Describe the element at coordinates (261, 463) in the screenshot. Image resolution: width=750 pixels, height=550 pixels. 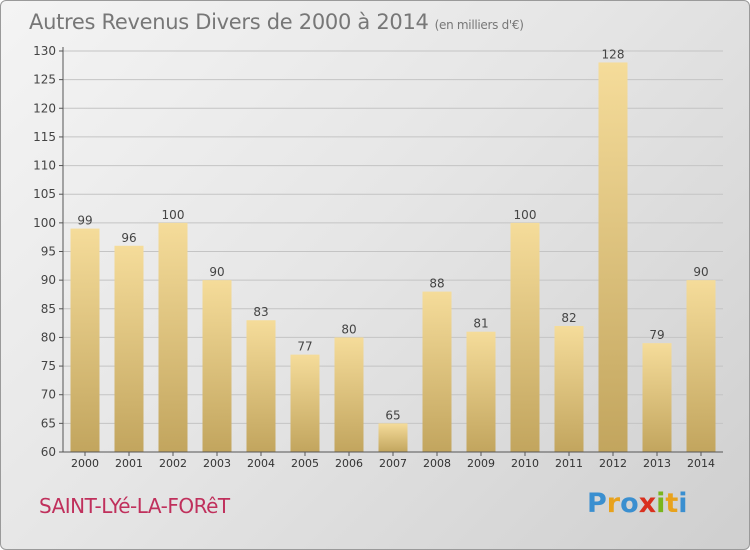
I see `x-tick-label: 2004` at that location.